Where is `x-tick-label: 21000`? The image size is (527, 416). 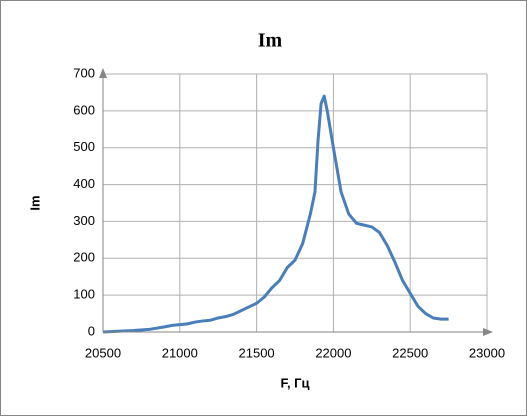 x-tick-label: 21000 is located at coordinates (180, 352).